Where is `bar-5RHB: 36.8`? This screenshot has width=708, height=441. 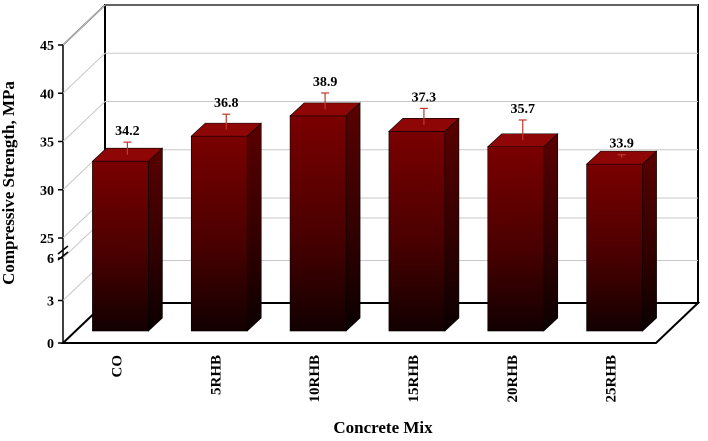
bar-5RHB: 36.8 is located at coordinates (226, 214).